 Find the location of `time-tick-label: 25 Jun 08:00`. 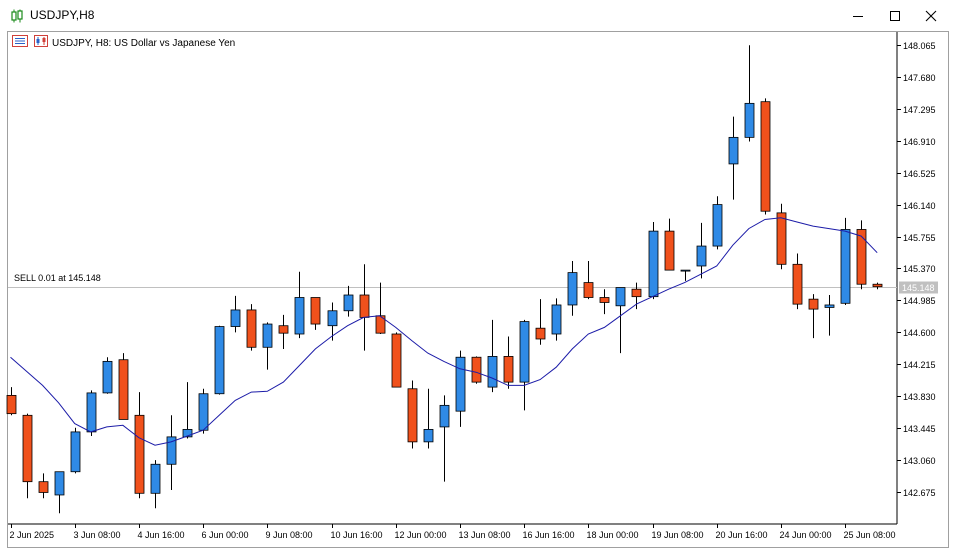

time-tick-label: 25 Jun 08:00 is located at coordinates (870, 535).